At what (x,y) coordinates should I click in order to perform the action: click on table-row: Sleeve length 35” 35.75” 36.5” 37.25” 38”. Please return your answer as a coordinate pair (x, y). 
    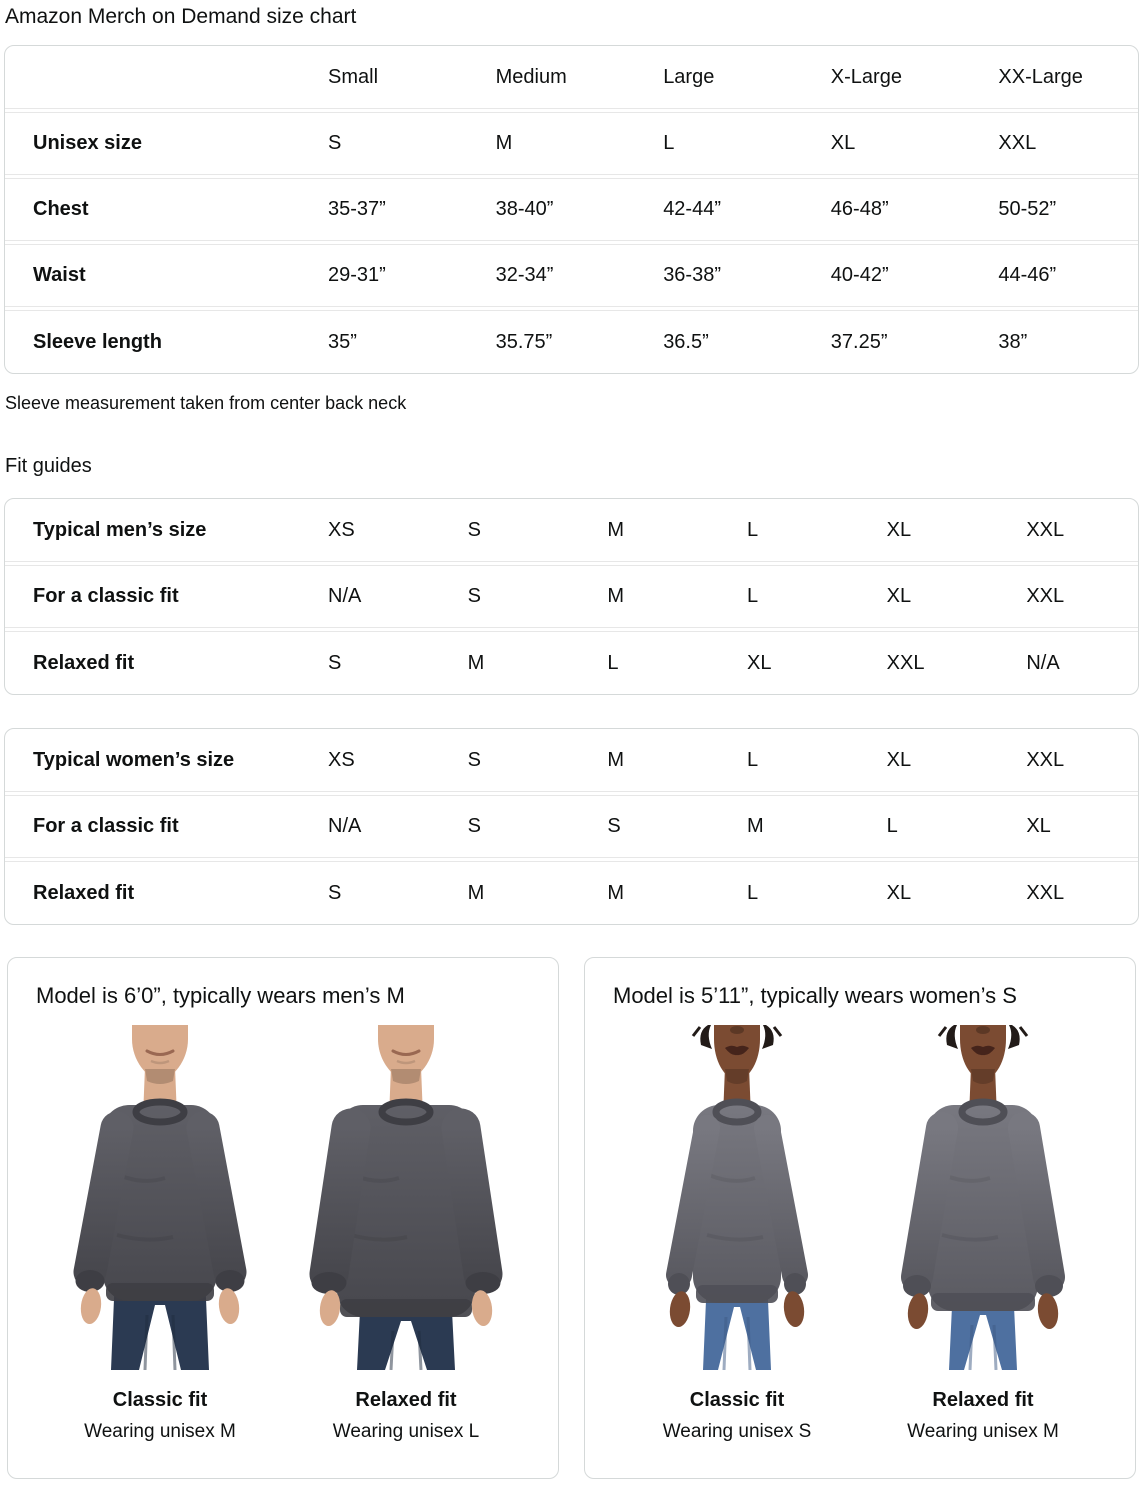
    Looking at the image, I should click on (571, 341).